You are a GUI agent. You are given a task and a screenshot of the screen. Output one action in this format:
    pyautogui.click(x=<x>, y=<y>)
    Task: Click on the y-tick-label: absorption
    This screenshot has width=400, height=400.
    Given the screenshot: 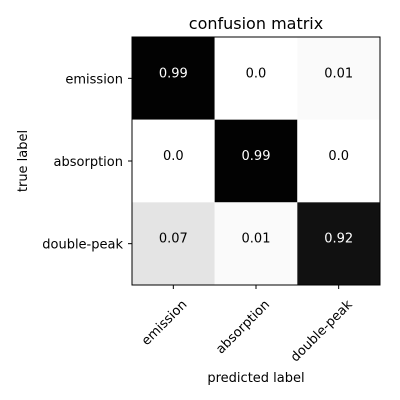 What is the action you would take?
    pyautogui.click(x=88, y=162)
    